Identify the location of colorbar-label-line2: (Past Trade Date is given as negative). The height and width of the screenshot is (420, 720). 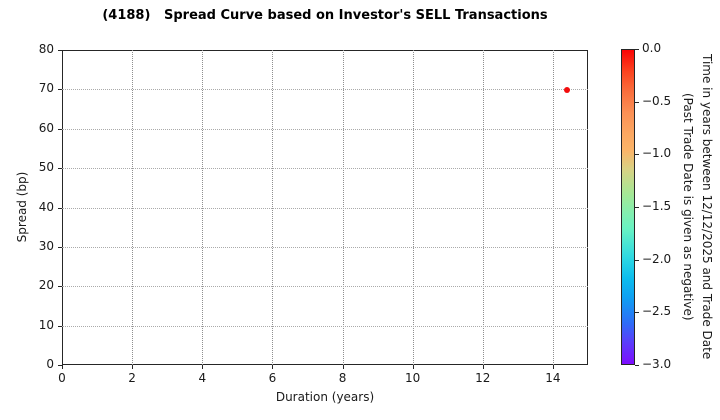
(688, 207).